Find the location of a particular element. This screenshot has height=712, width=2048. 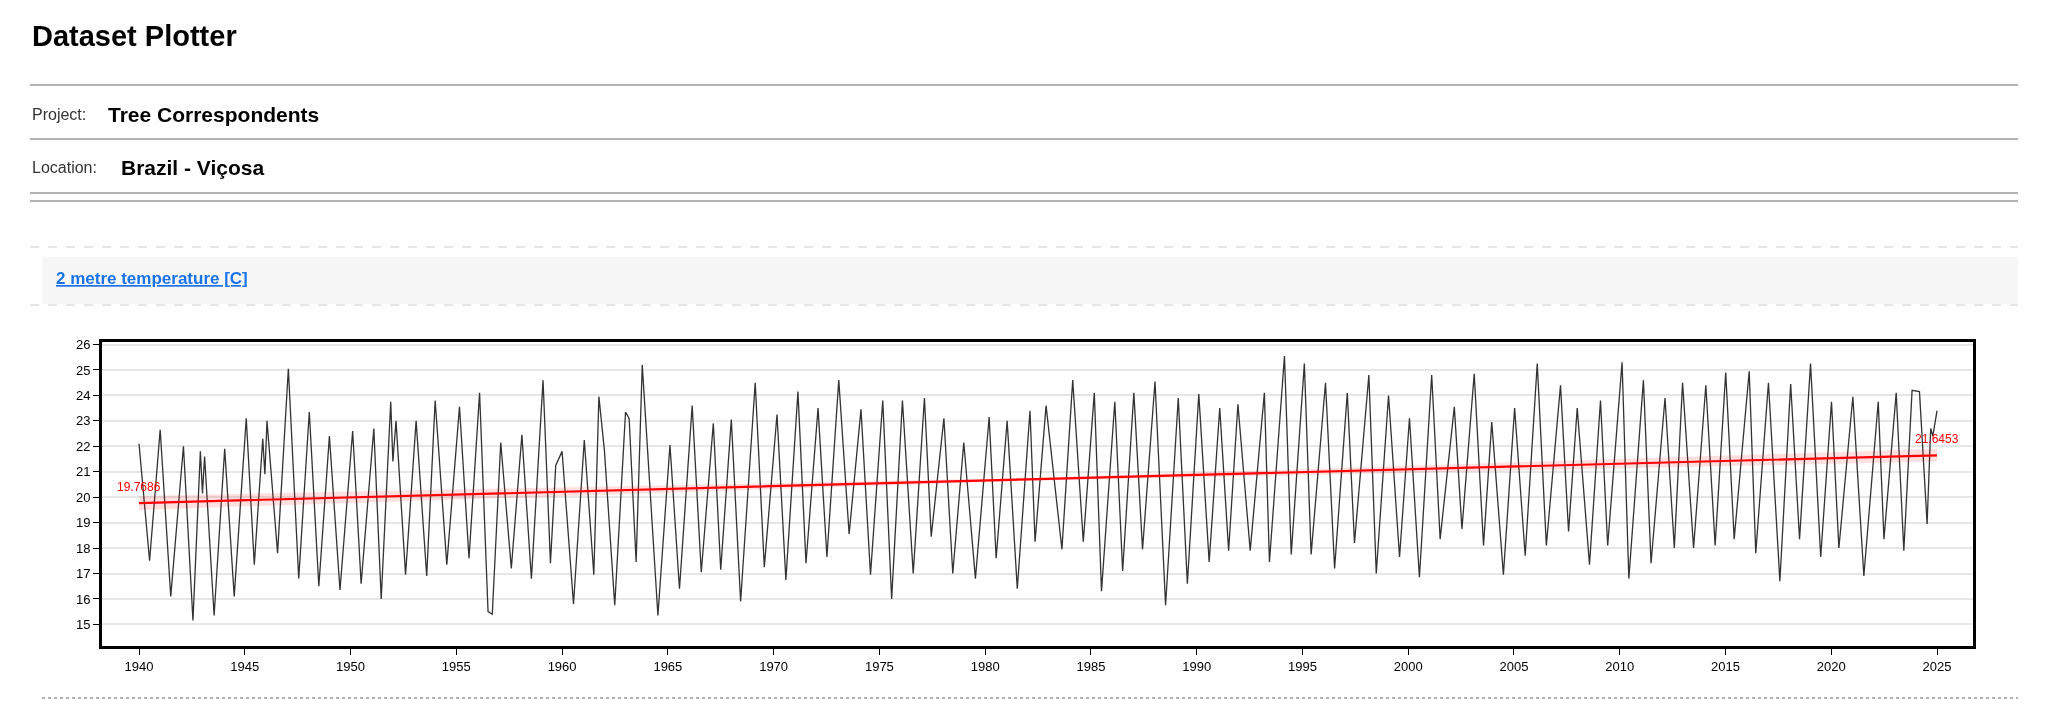

x-tick-label: 1960 is located at coordinates (562, 666).